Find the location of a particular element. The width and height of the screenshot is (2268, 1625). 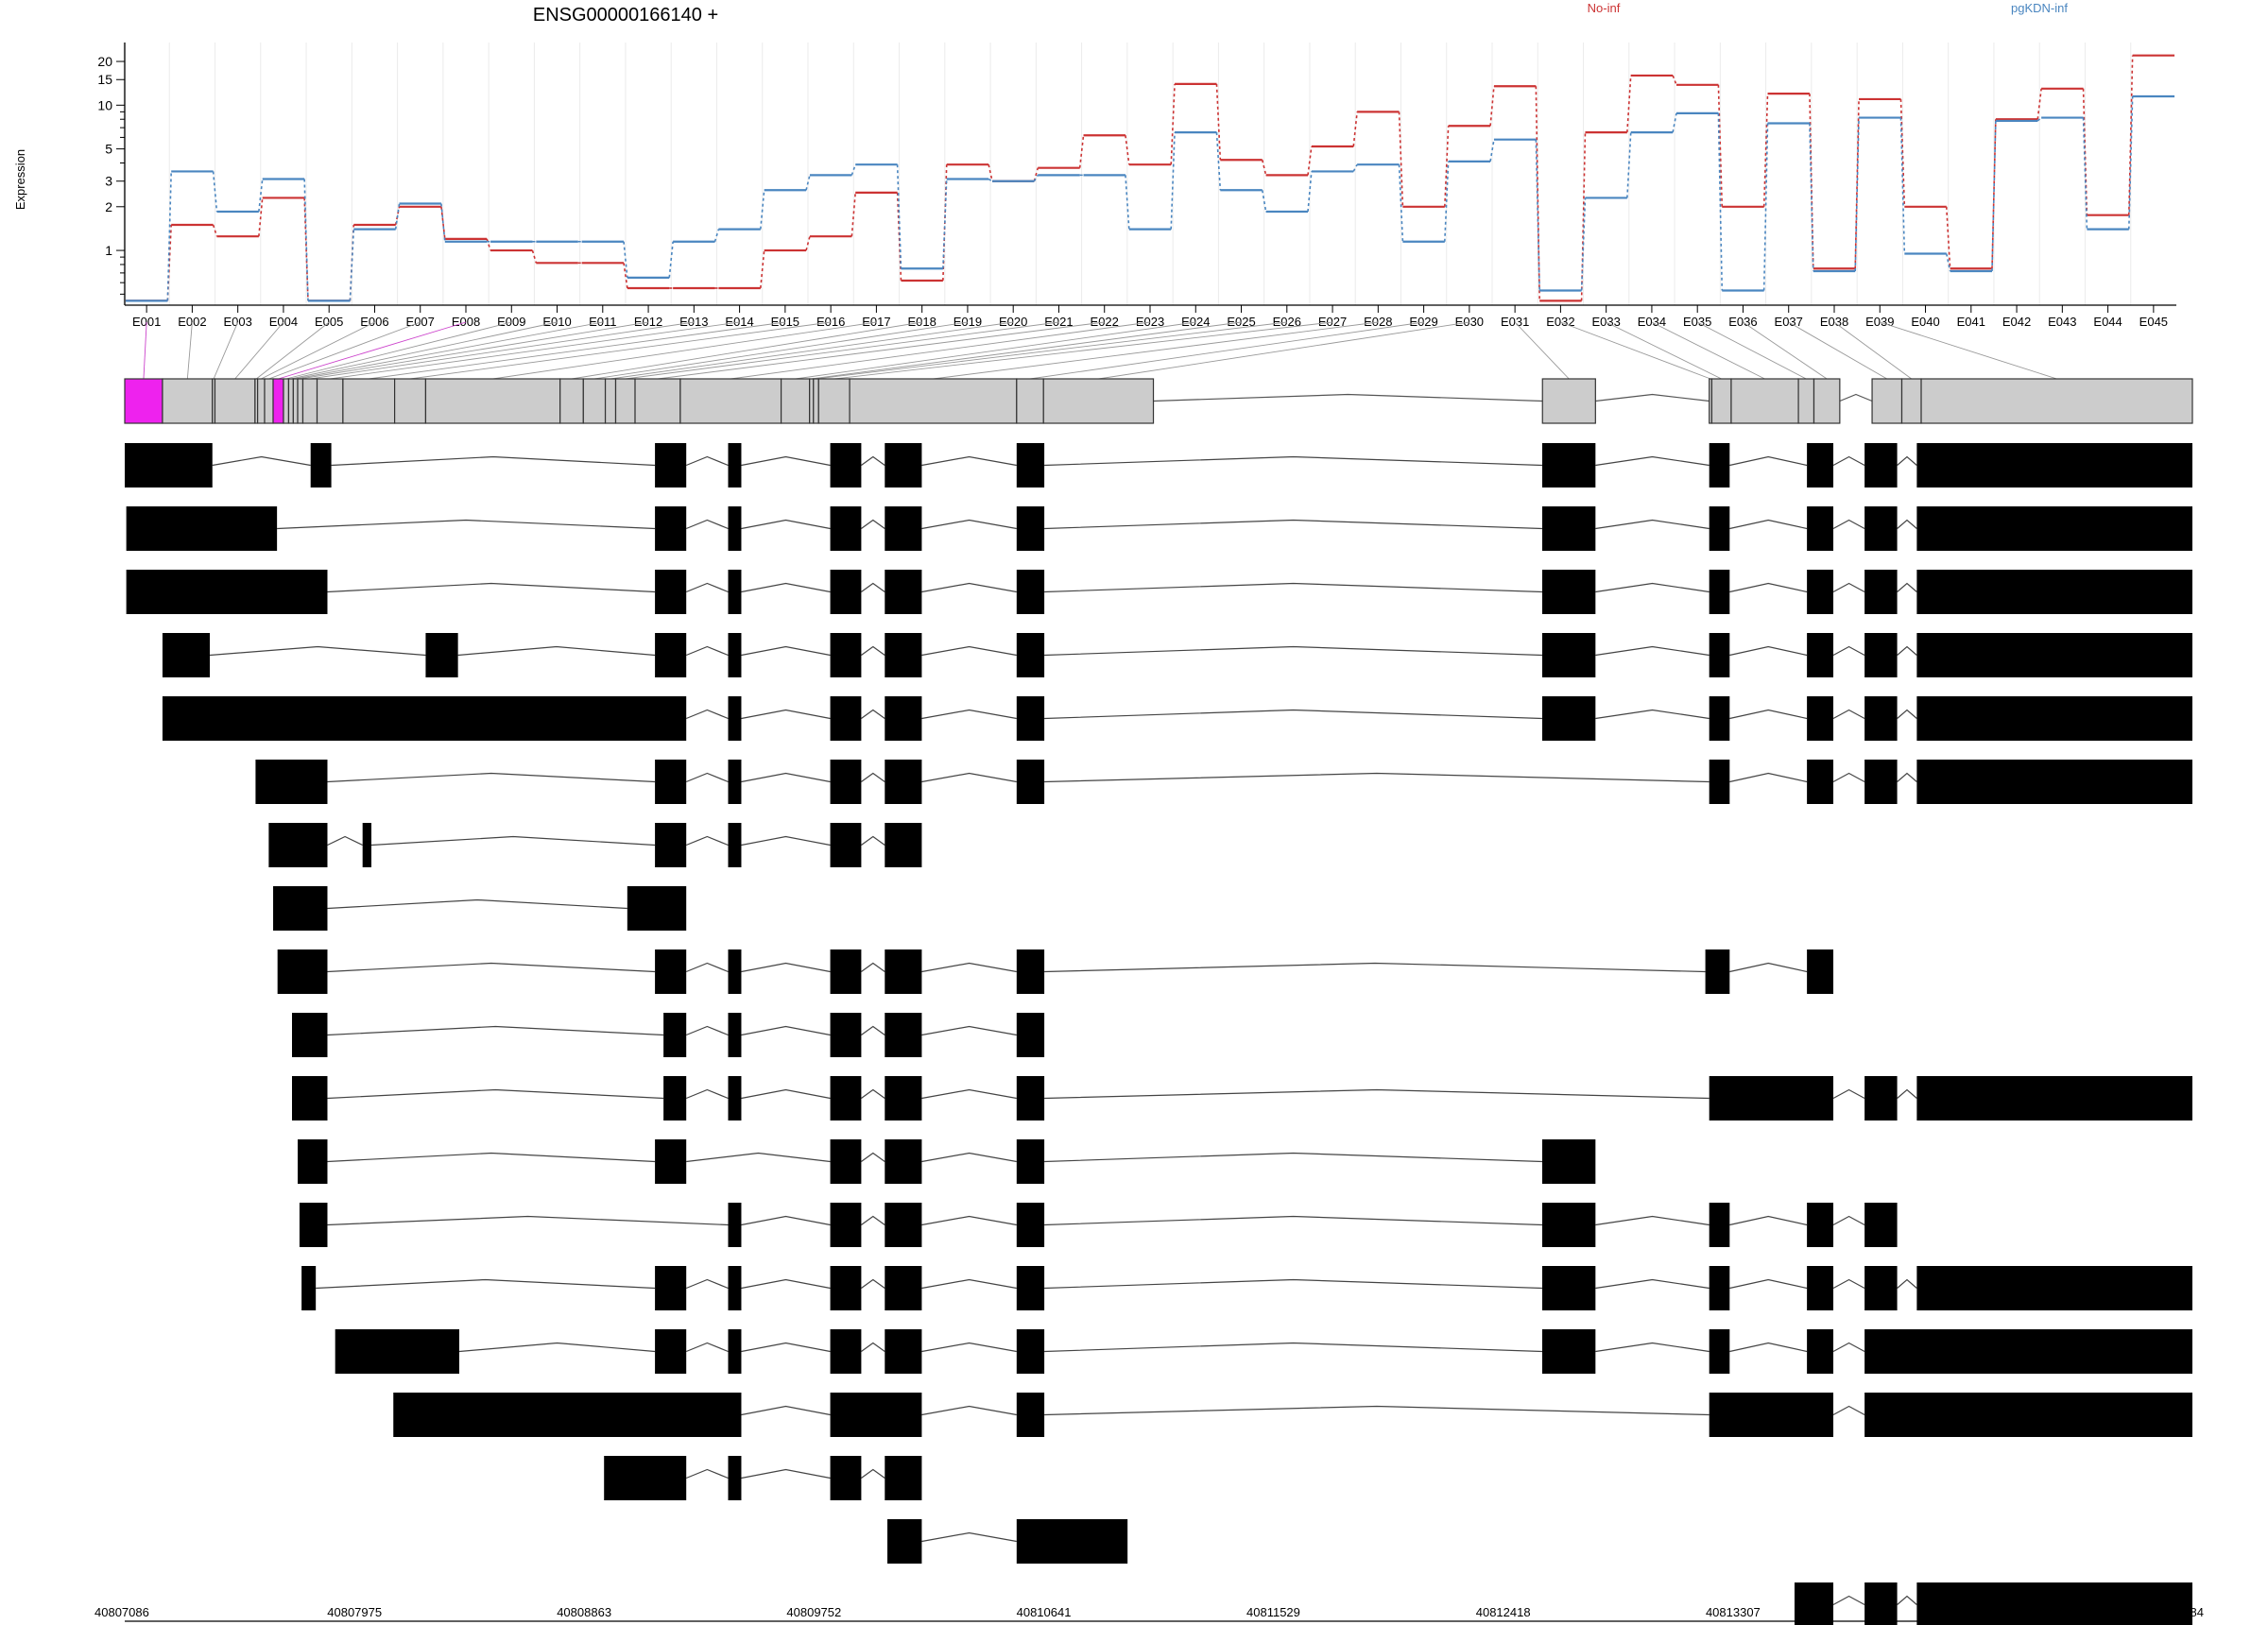

chart-title: ENSG00000166140 + is located at coordinates (625, 16).